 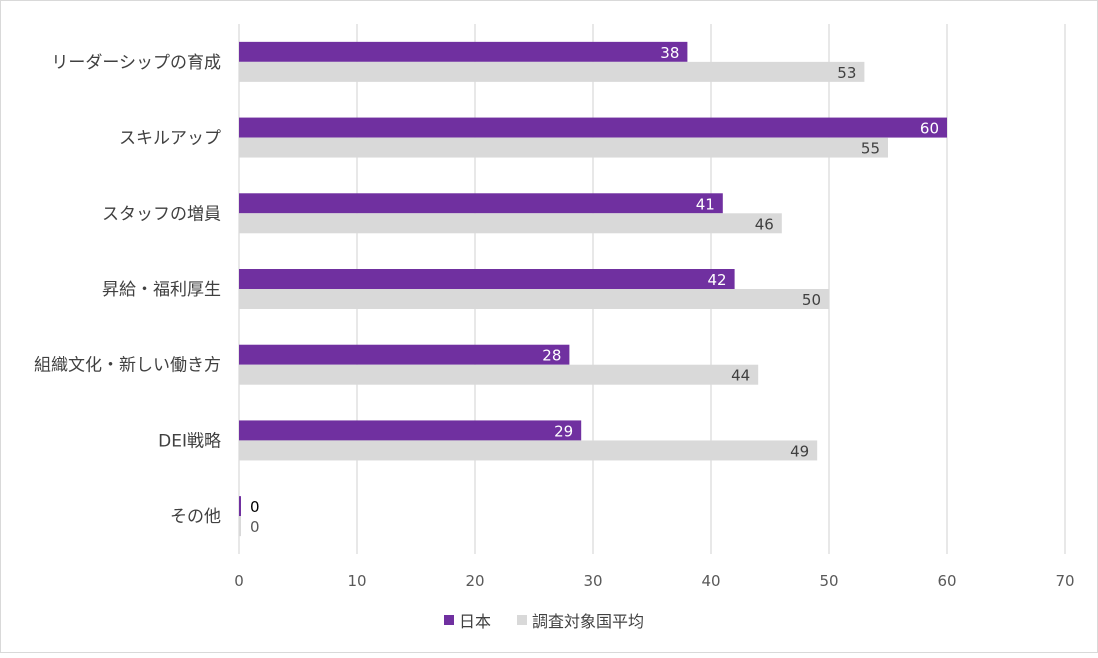 What do you see at coordinates (474, 581) in the screenshot?
I see `x-tick-label: 20` at bounding box center [474, 581].